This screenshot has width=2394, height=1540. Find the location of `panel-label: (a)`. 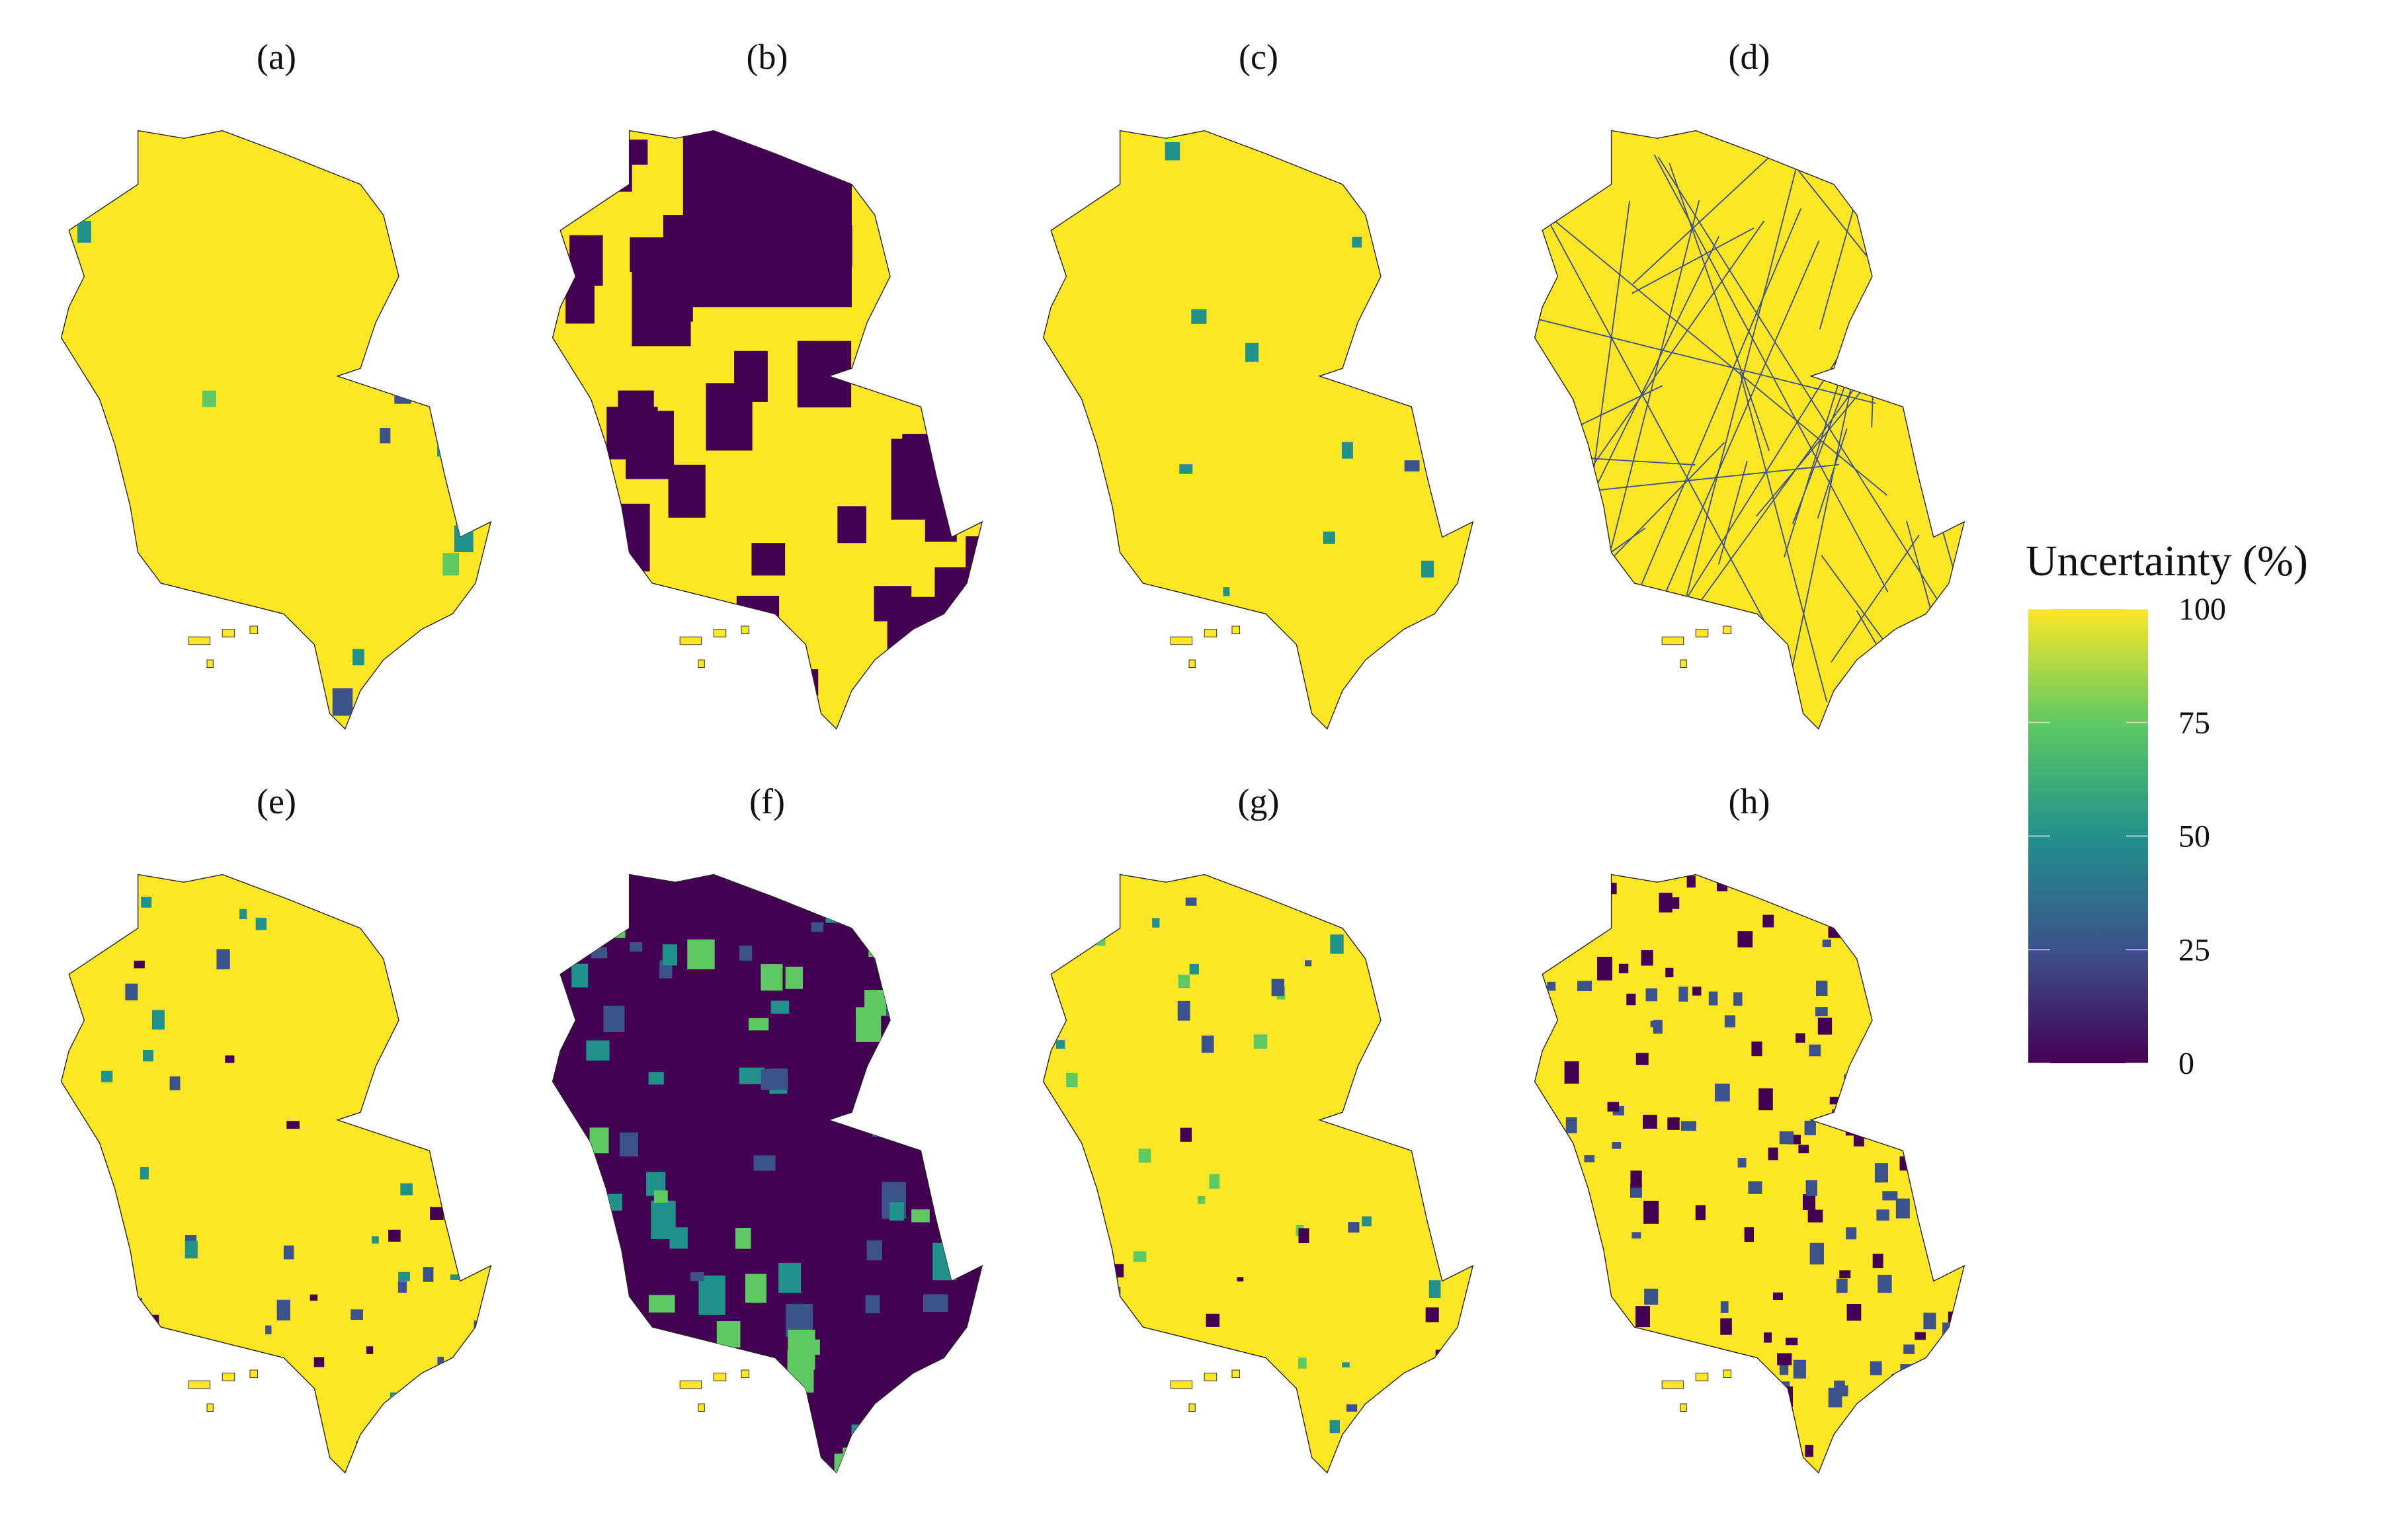

panel-label: (a) is located at coordinates (277, 57).